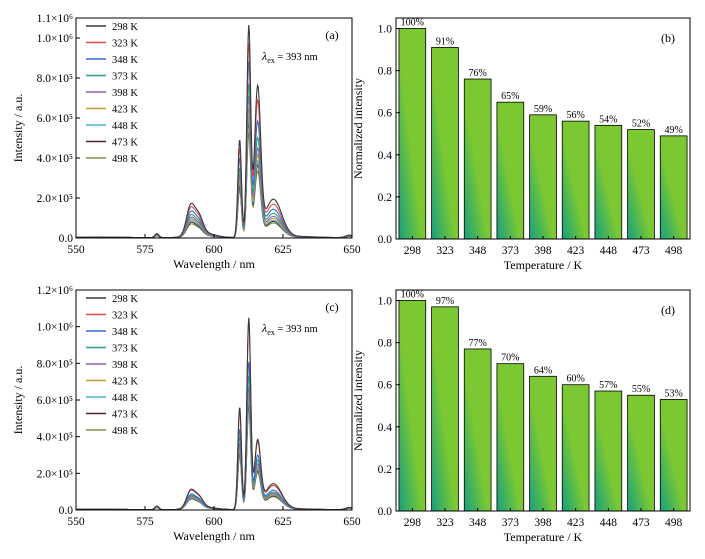 The width and height of the screenshot is (705, 559). I want to click on bar-value-label: 49%, so click(673, 130).